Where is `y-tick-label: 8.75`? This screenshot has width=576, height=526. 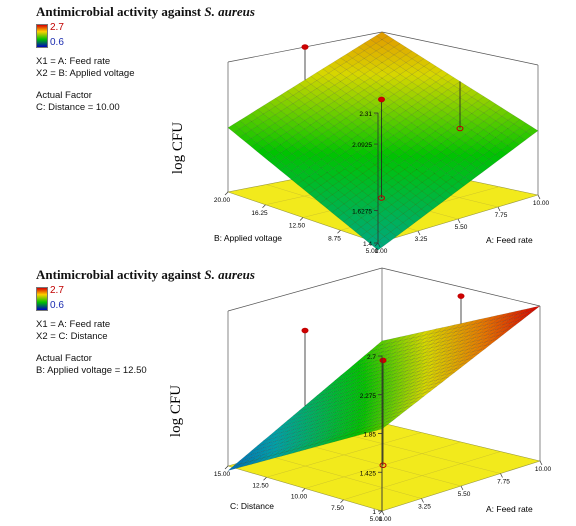 y-tick-label: 8.75 is located at coordinates (334, 238).